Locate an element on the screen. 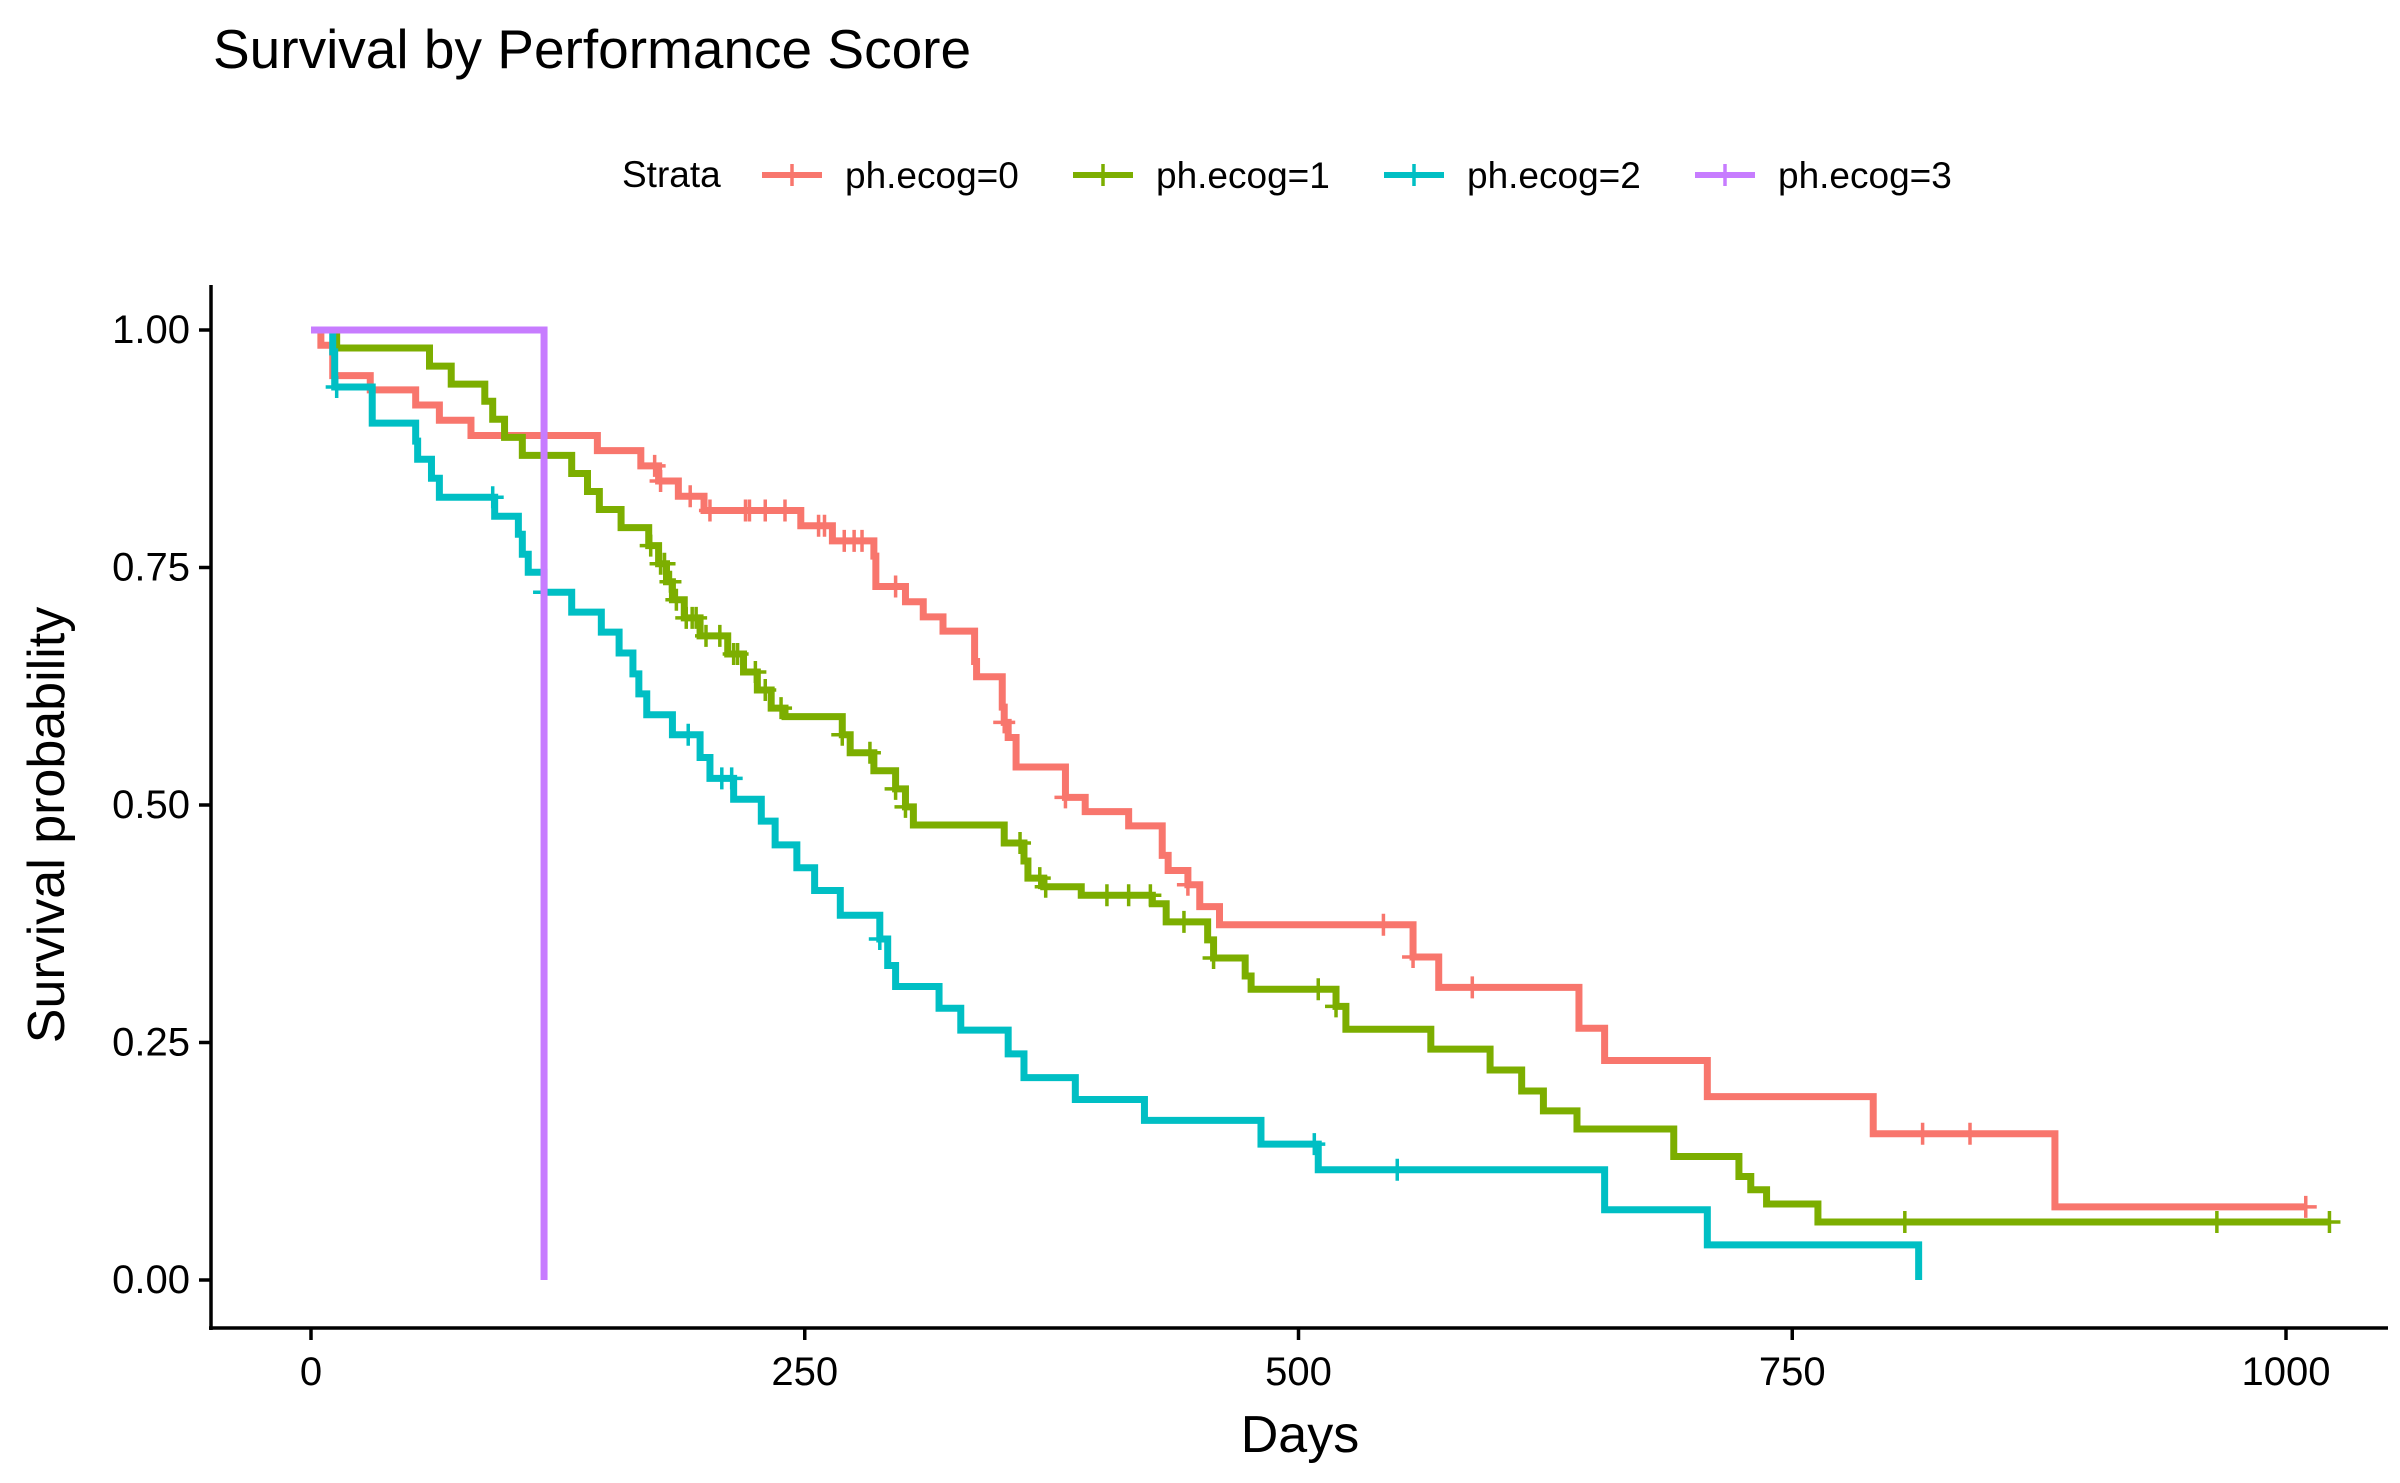 The image size is (2400, 1483). x-tick-label: 750 is located at coordinates (1792, 1372).